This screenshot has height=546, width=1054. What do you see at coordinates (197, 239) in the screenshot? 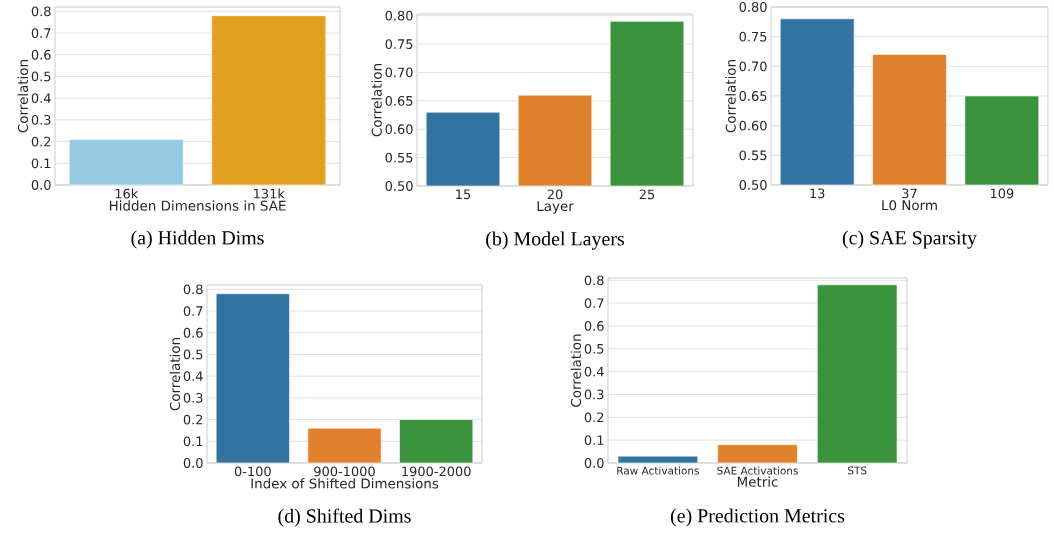
I see `text: (a) Hidden Dims` at bounding box center [197, 239].